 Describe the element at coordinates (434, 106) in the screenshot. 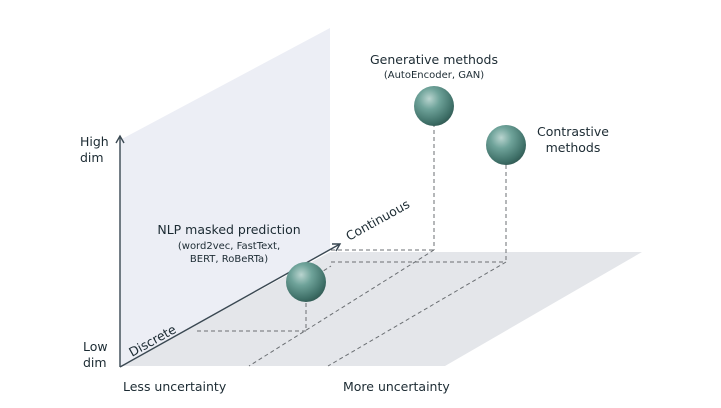

I see `generative-methods-sphere` at that location.